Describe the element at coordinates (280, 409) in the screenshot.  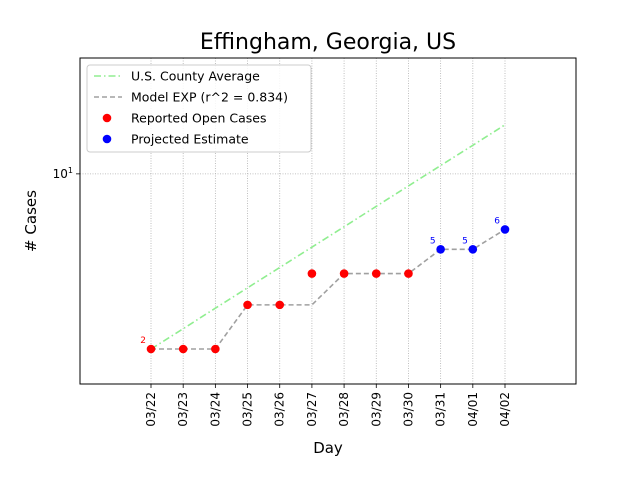
I see `x-tick-label: 03/26` at that location.